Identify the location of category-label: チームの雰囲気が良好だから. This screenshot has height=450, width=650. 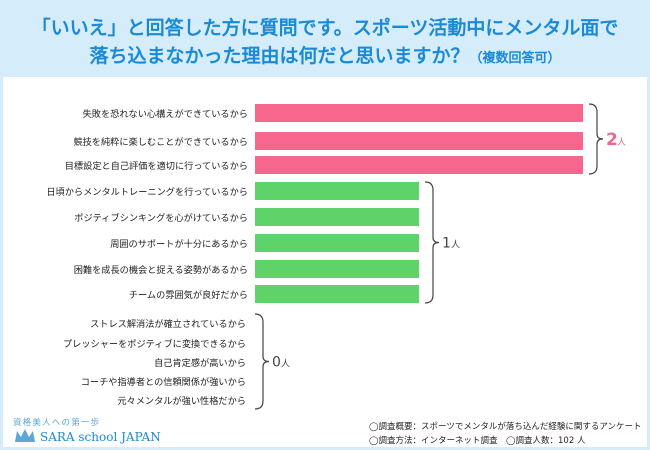
(188, 295).